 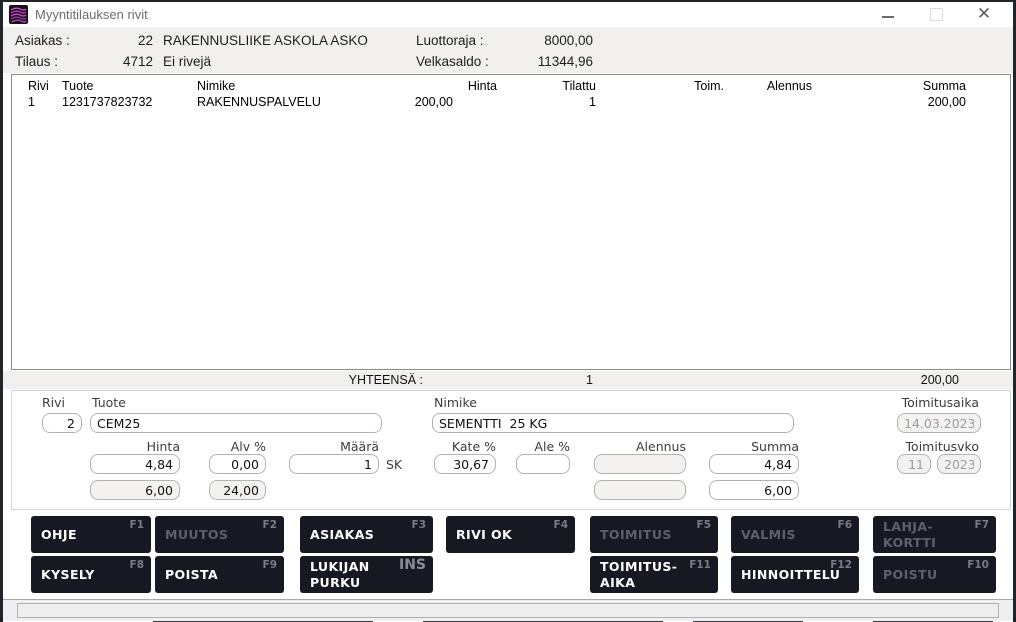 I want to click on row-tuote: 1231737823732, so click(x=107, y=102).